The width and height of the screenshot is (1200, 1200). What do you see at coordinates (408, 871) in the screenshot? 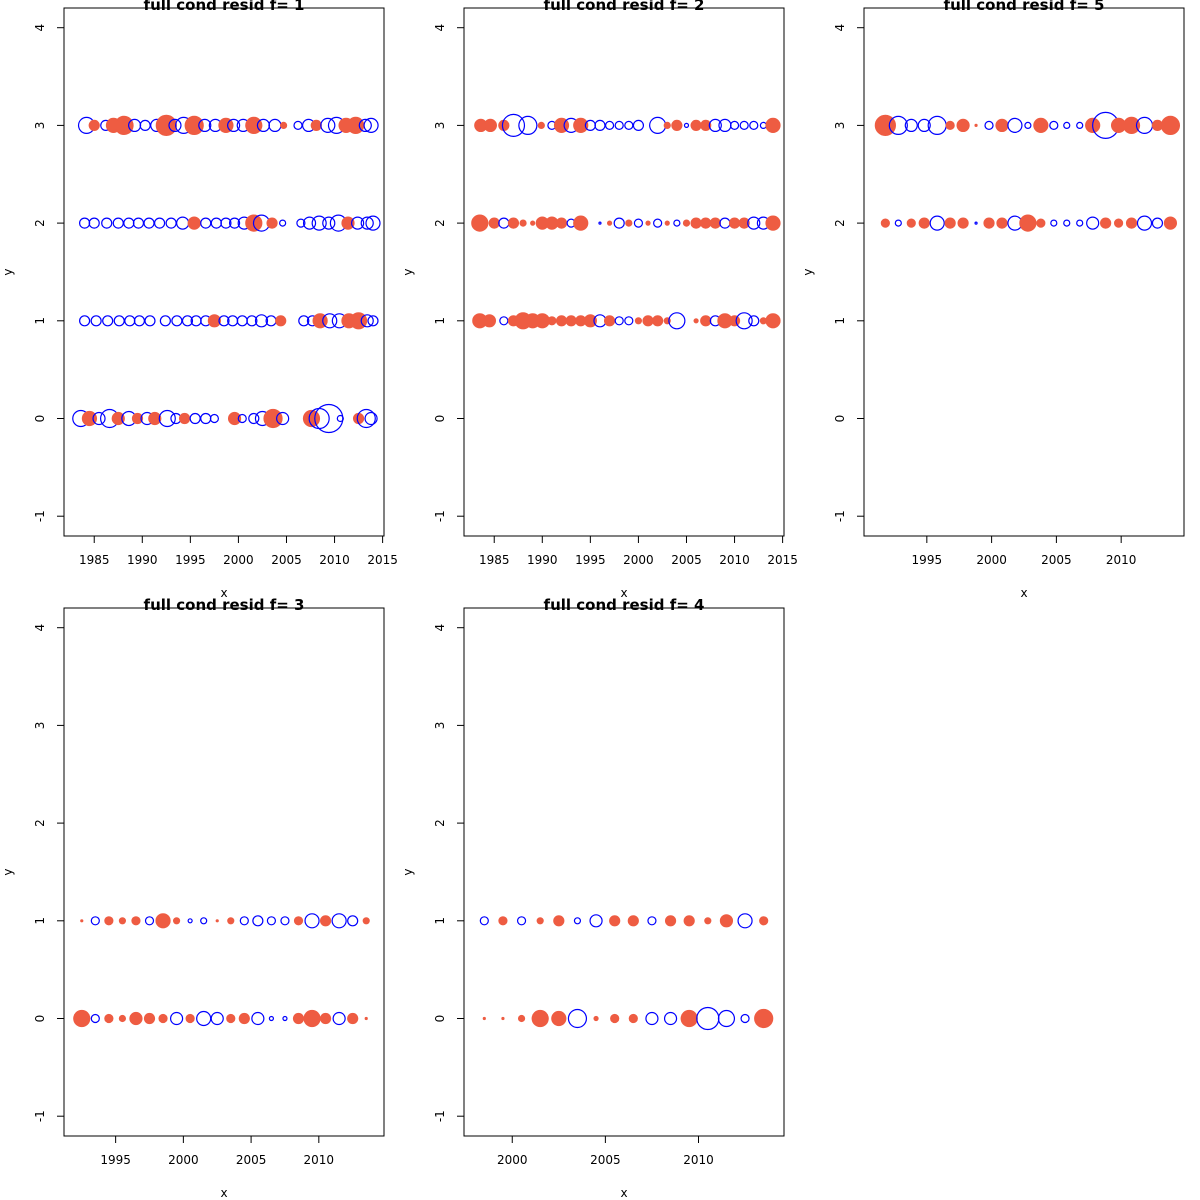
I see `y-axis-label: y` at bounding box center [408, 871].